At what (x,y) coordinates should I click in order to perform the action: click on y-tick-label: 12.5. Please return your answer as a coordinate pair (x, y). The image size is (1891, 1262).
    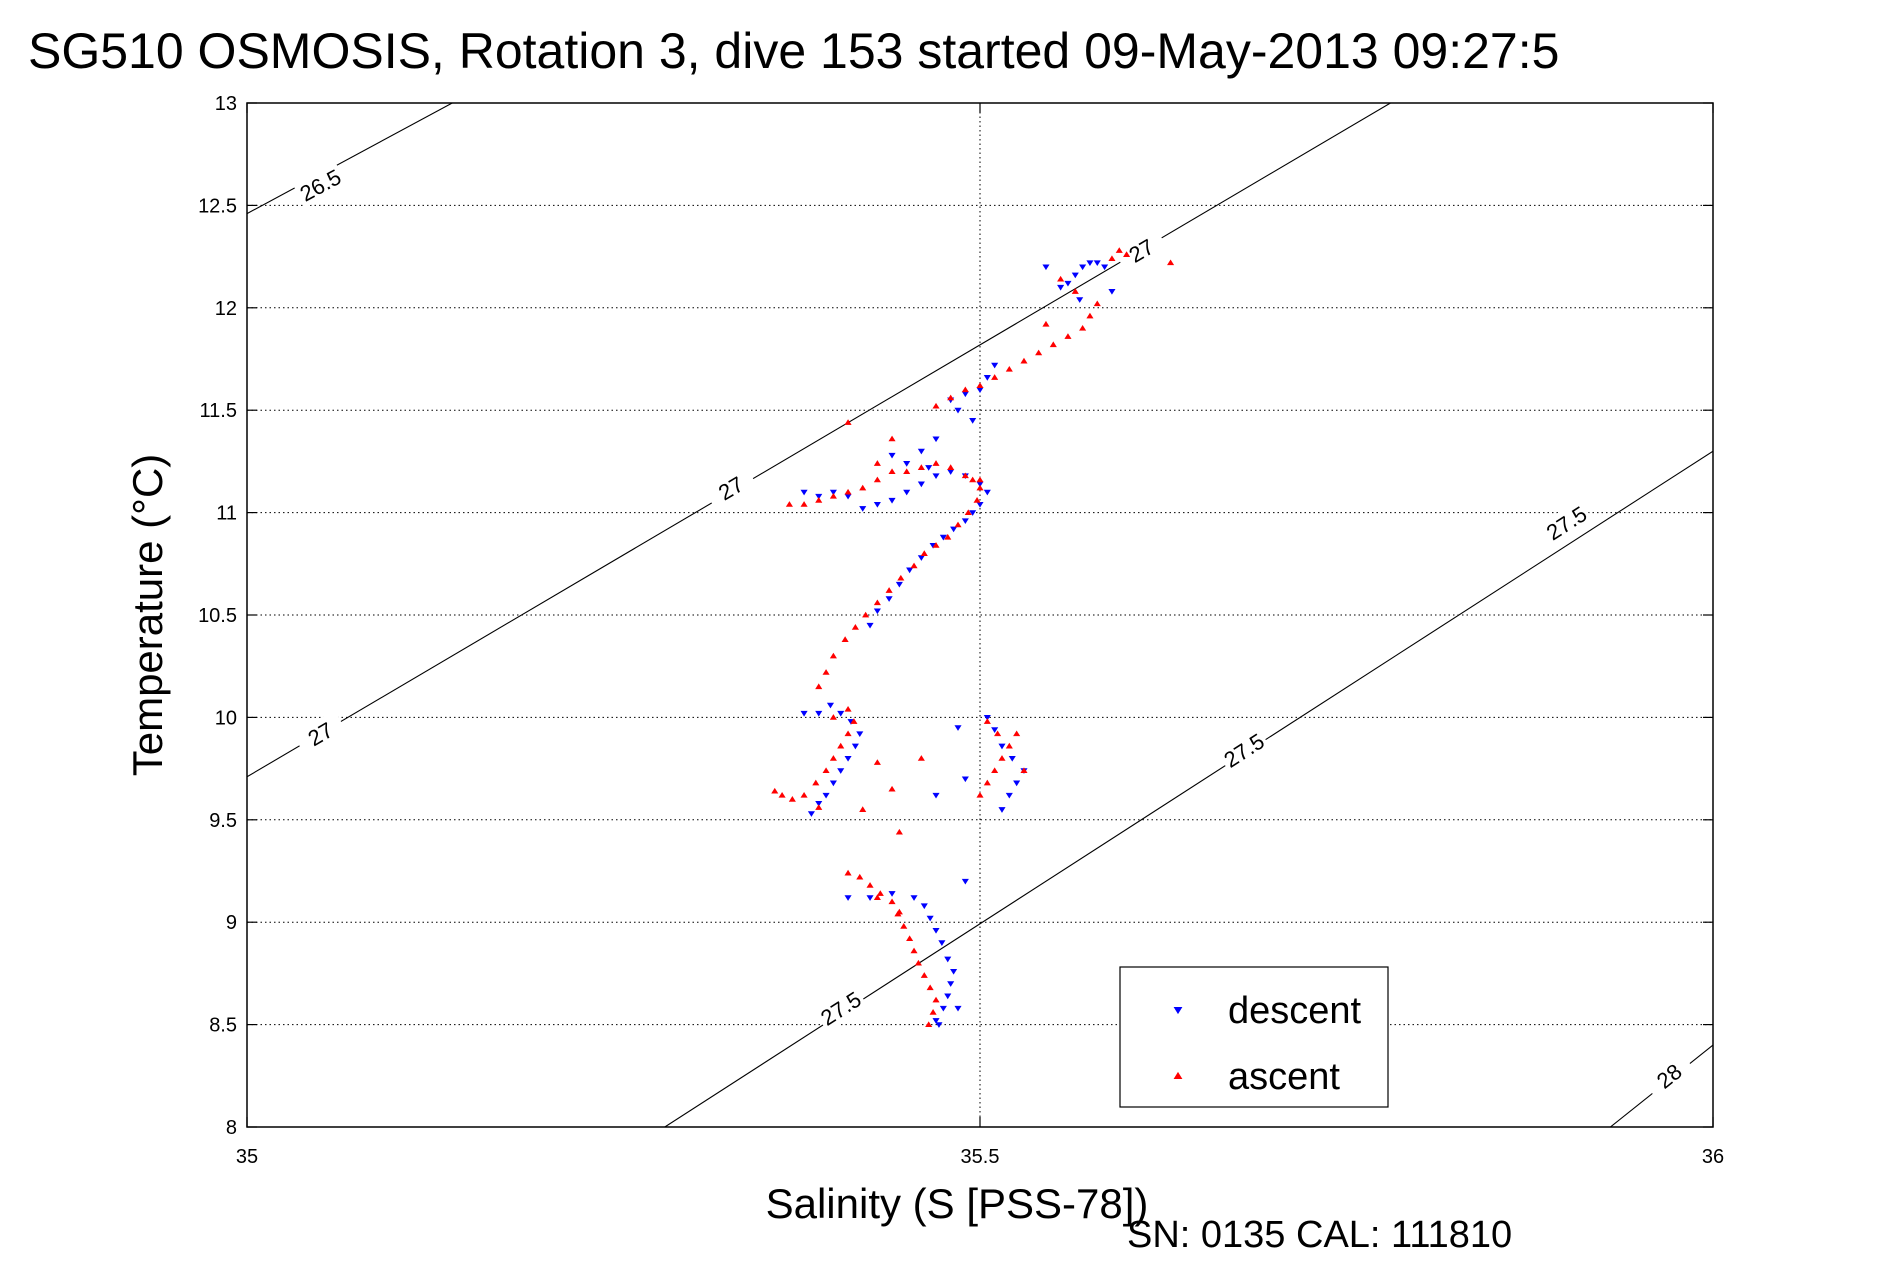
    Looking at the image, I should click on (217, 206).